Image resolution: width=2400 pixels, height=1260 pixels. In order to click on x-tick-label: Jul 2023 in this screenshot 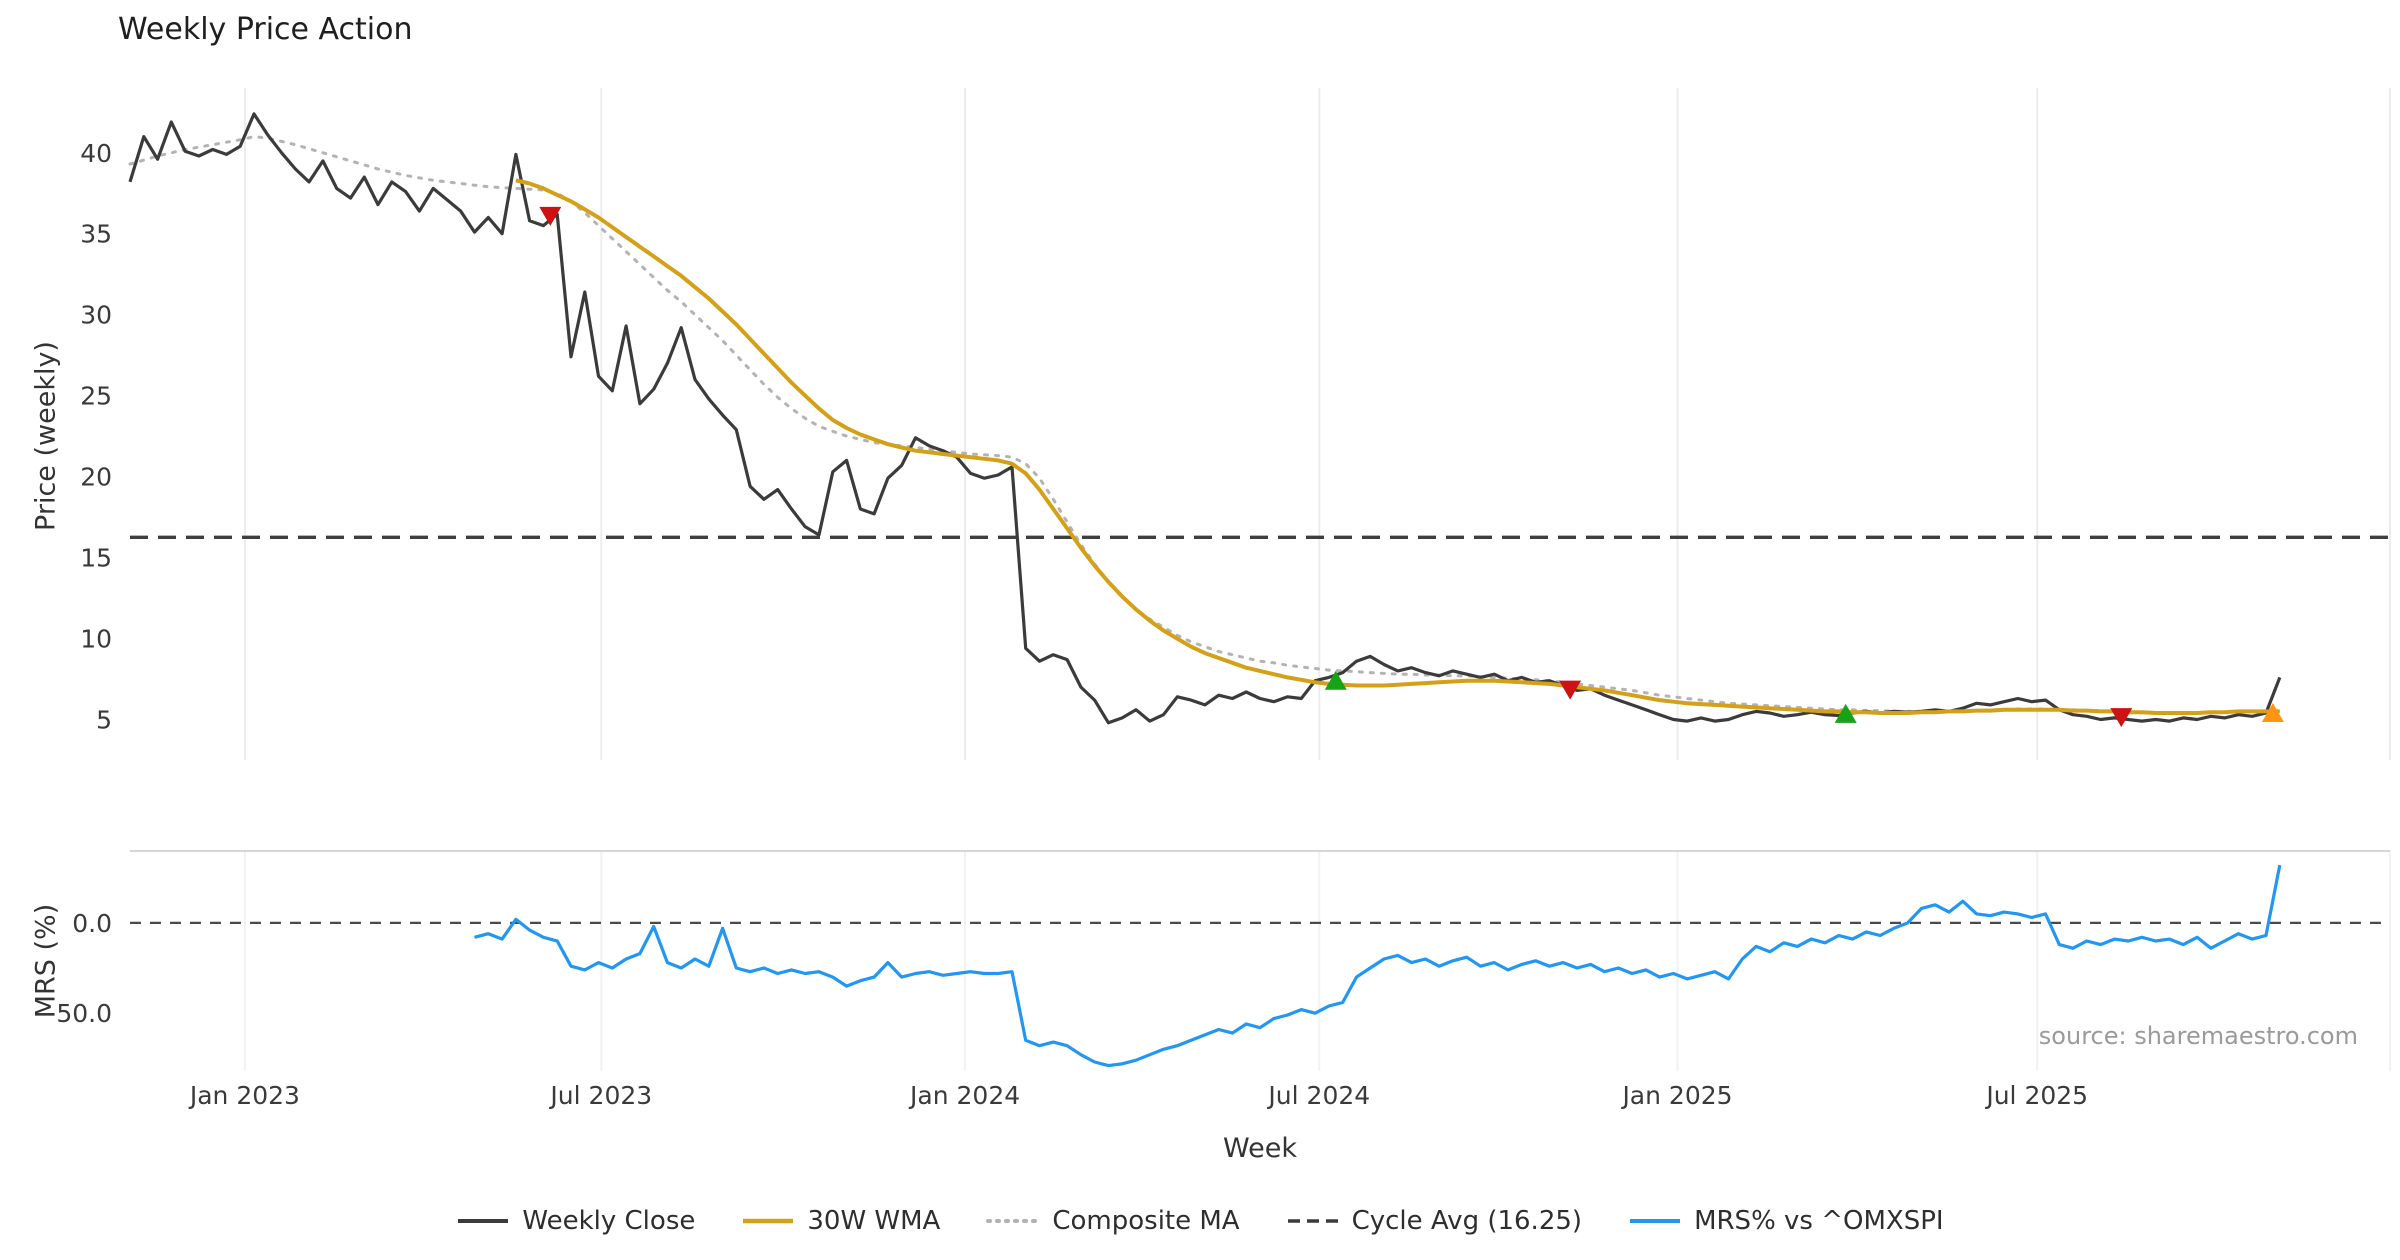, I will do `click(600, 1095)`.